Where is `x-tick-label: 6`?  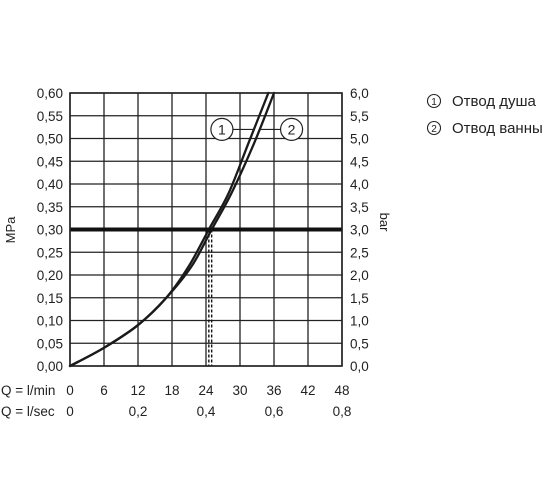 x-tick-label: 6 is located at coordinates (104, 390).